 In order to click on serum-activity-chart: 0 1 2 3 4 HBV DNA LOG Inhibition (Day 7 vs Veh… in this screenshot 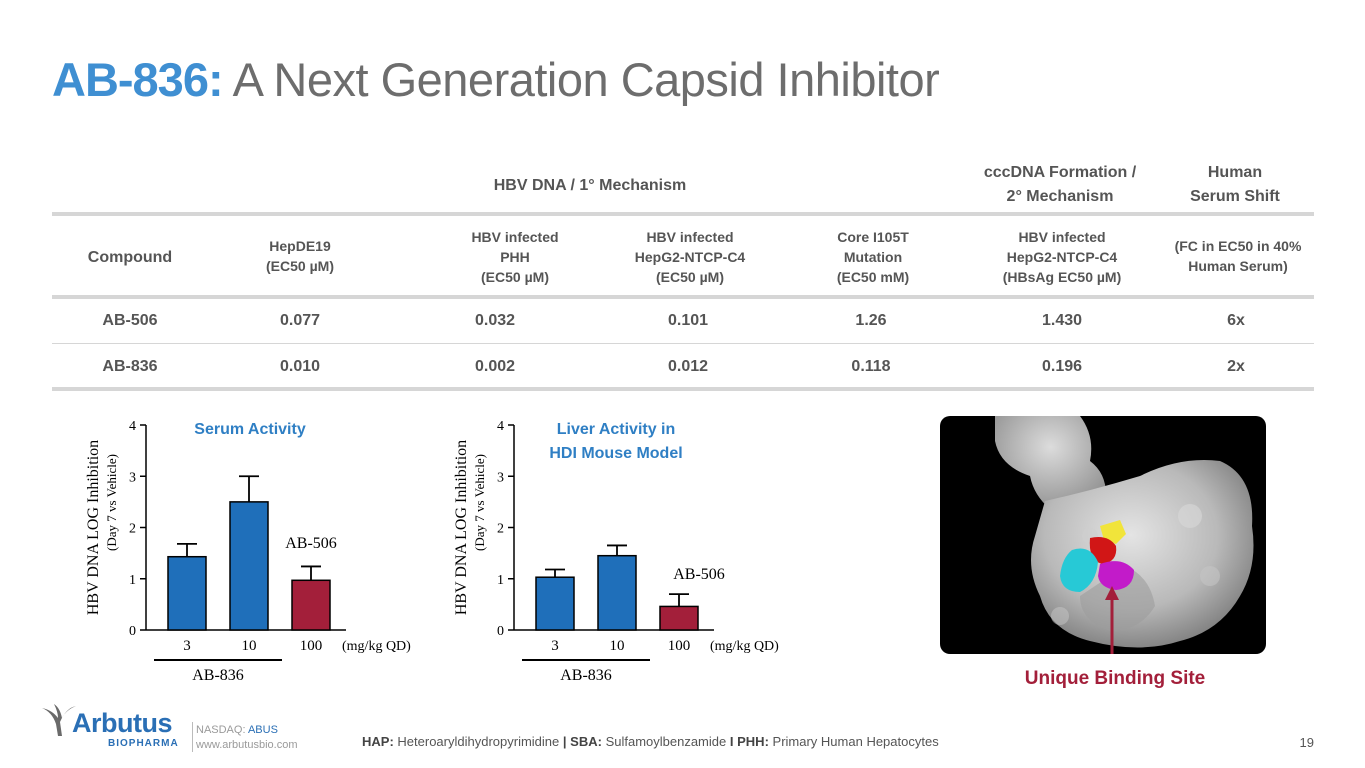, I will do `click(248, 551)`.